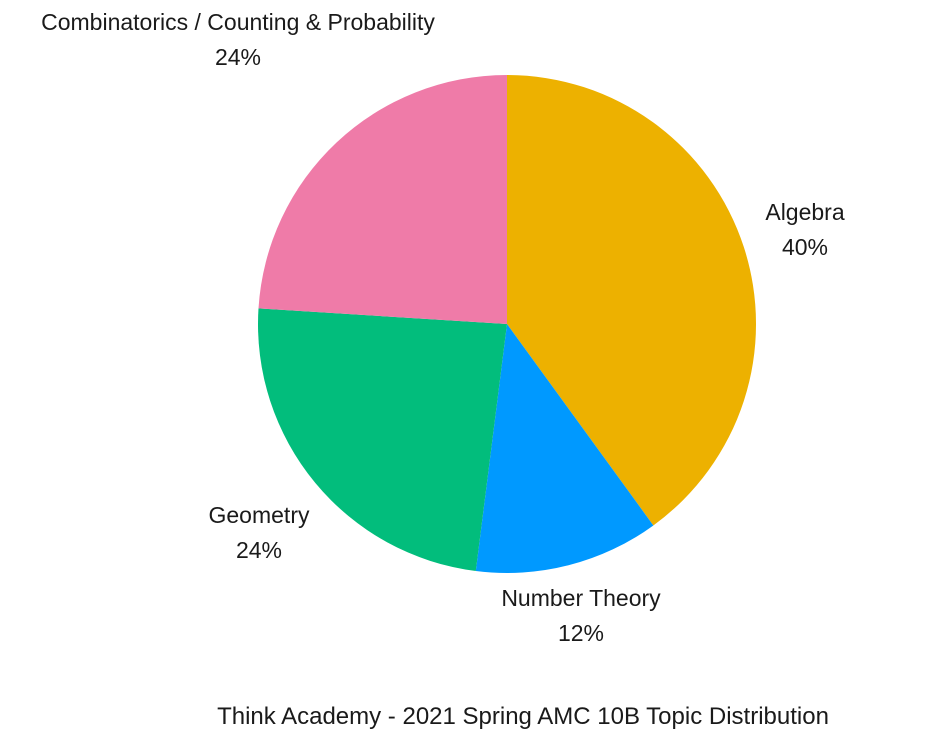 The width and height of the screenshot is (938, 734). Describe the element at coordinates (259, 515) in the screenshot. I see `slice-label-name: Geometry` at that location.